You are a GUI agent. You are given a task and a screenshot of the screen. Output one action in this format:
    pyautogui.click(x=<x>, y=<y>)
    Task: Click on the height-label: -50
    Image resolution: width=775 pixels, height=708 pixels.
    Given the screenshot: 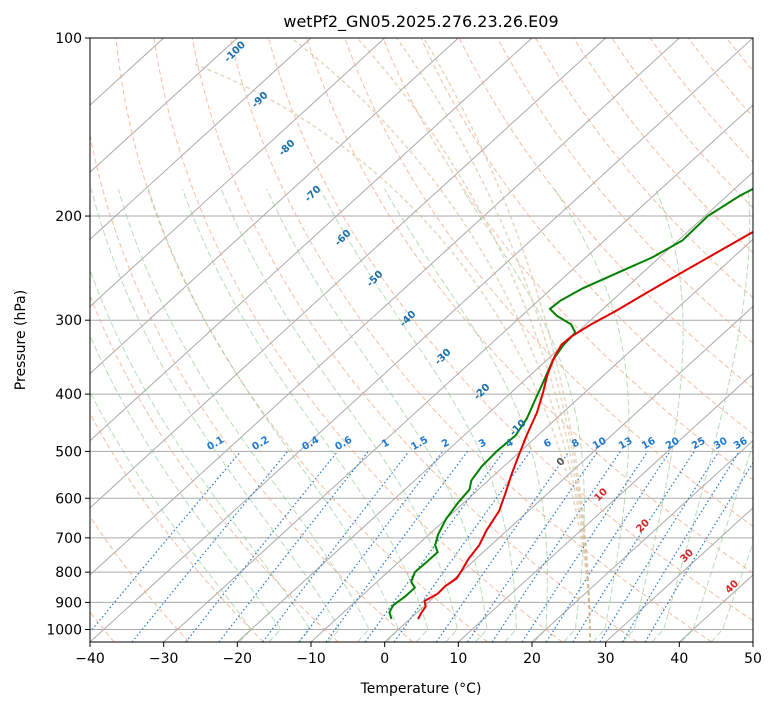 What is the action you would take?
    pyautogui.click(x=375, y=279)
    